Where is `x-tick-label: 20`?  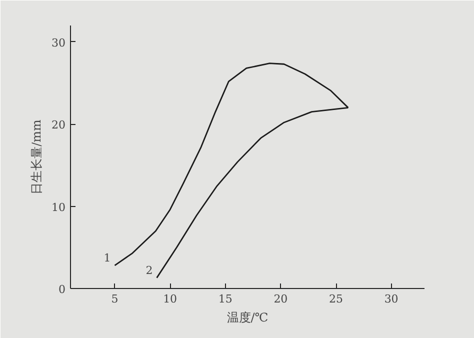 x-tick-label: 20 is located at coordinates (281, 299).